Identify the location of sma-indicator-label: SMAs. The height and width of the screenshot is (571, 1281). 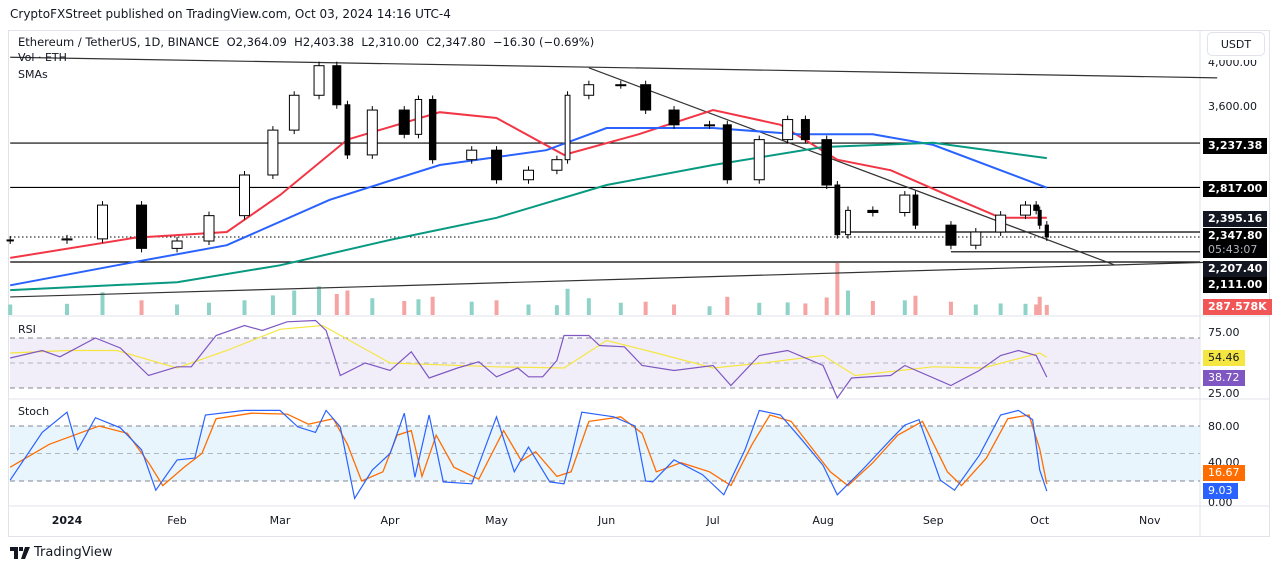
(33, 74).